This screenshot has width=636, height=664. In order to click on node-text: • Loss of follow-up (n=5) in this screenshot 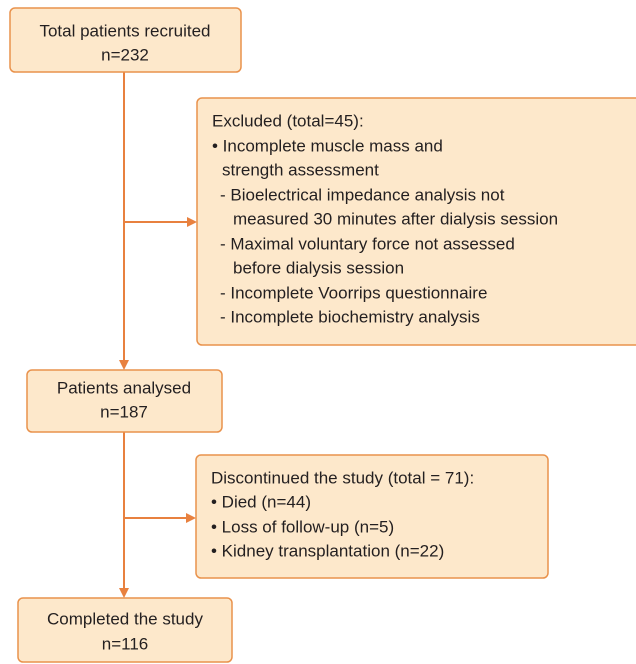, I will do `click(302, 526)`.